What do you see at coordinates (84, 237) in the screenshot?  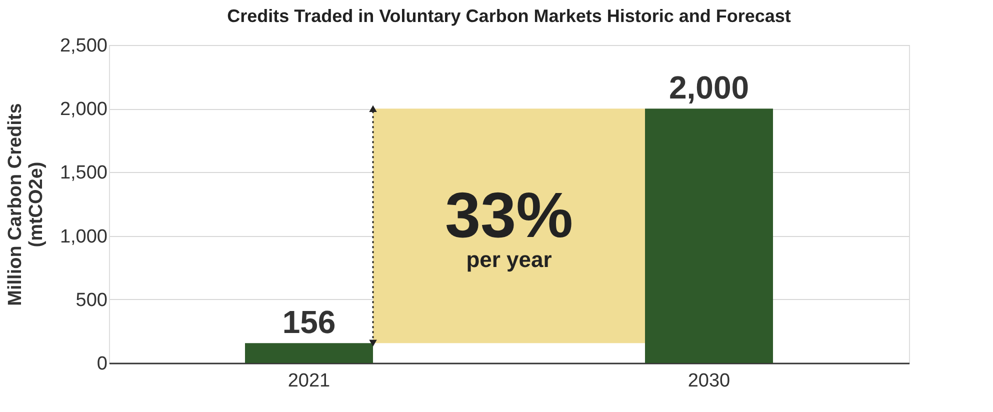 I see `y-tick-label: 1,000` at bounding box center [84, 237].